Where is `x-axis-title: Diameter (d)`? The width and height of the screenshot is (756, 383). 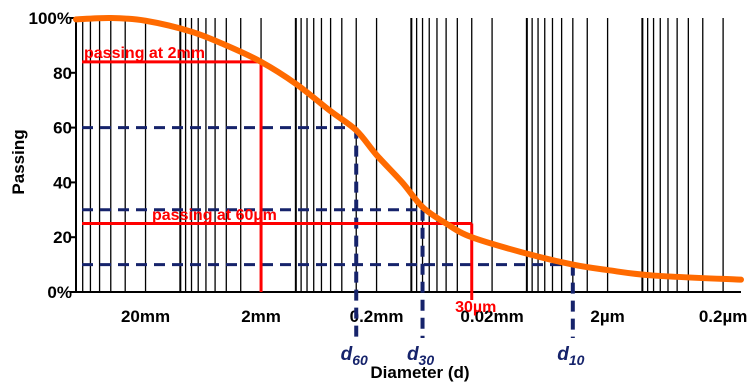 x-axis-title: Diameter (d) is located at coordinates (419, 372).